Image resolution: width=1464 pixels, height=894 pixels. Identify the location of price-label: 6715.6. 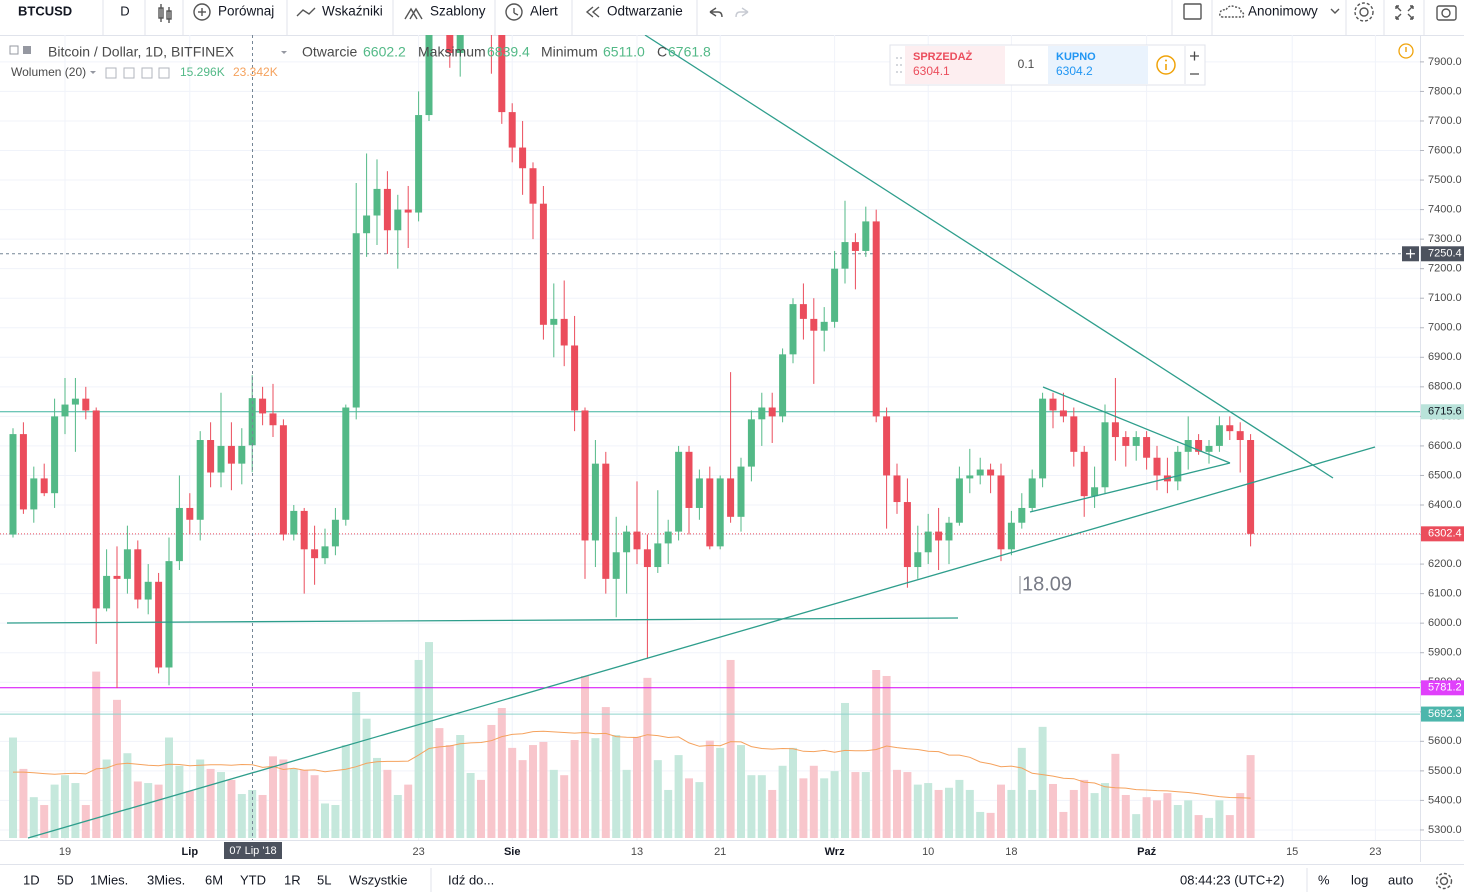
(1445, 412).